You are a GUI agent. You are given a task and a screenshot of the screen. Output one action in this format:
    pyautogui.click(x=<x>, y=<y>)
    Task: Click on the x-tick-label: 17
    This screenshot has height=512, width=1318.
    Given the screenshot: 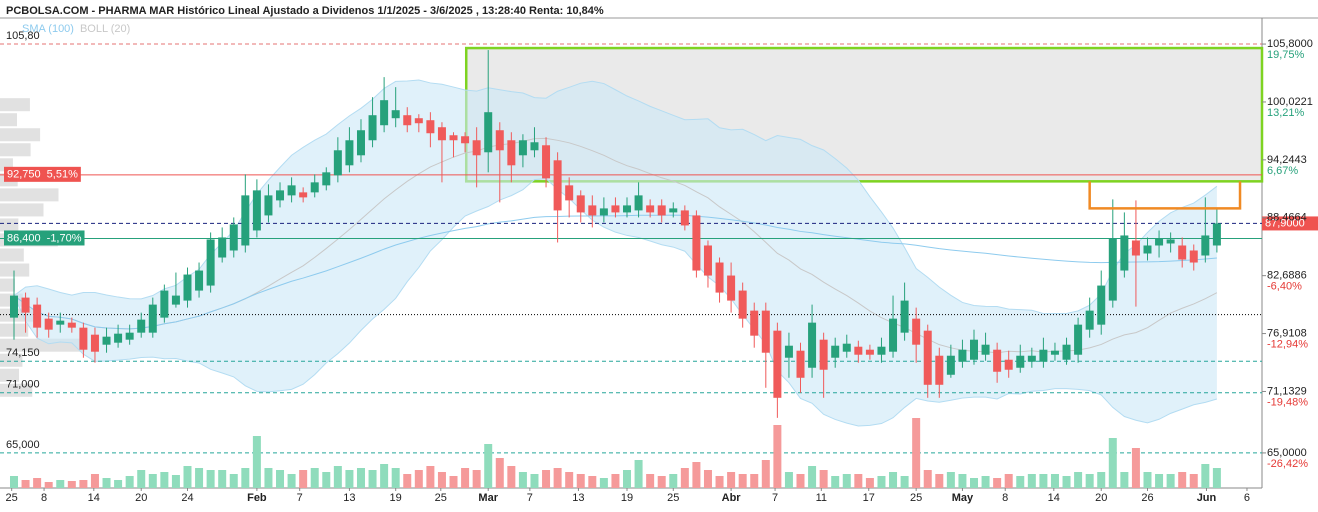 What is the action you would take?
    pyautogui.click(x=869, y=498)
    